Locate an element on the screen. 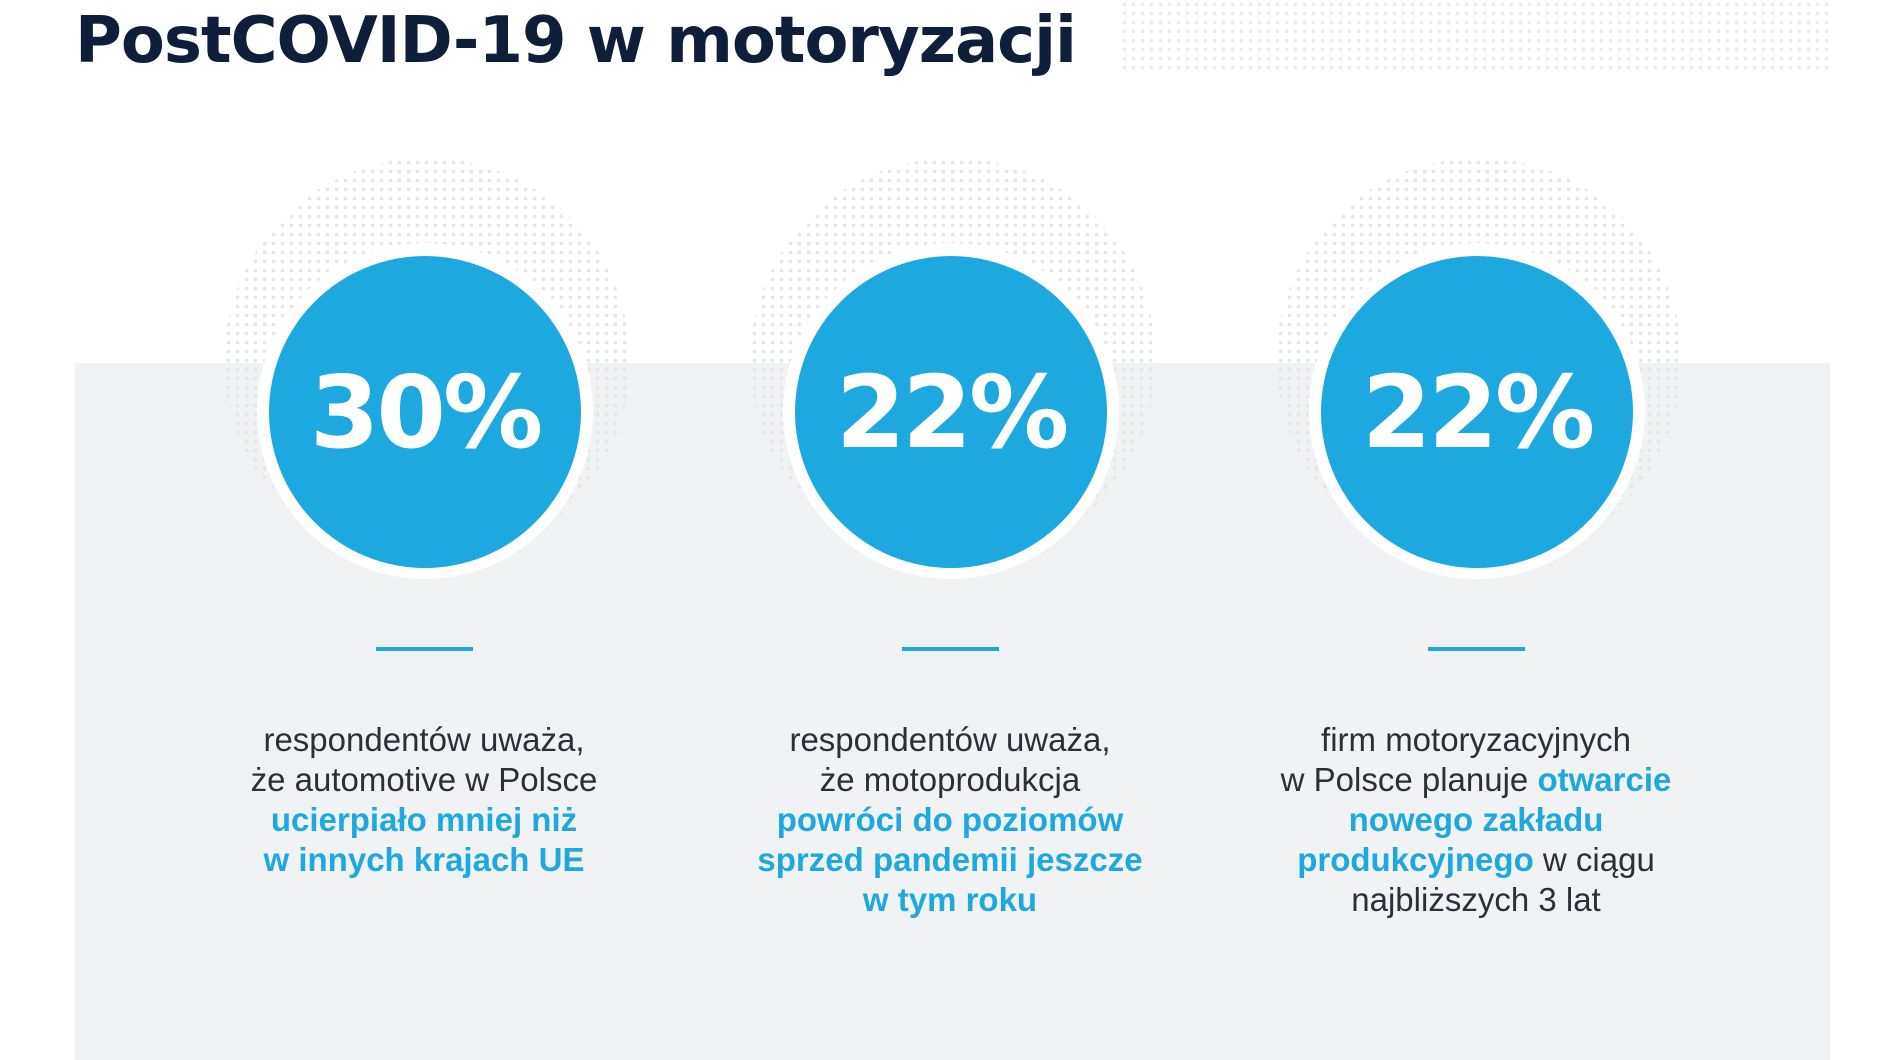 This screenshot has width=1880, height=1060. description-text: że automotive w Polsce is located at coordinates (424, 779).